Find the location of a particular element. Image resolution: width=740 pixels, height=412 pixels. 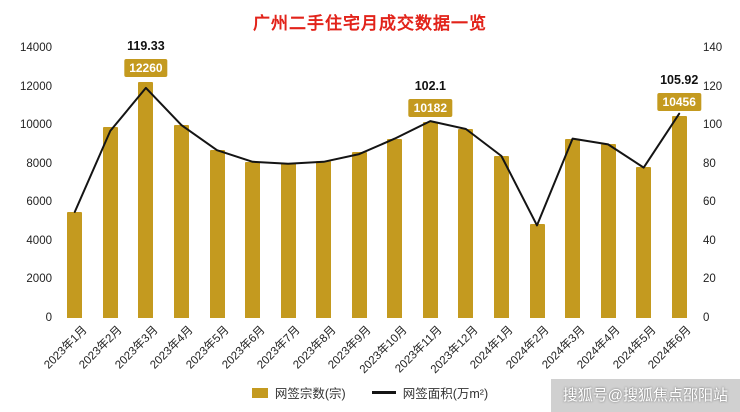

left-y-tick: 14000 is located at coordinates (36, 48).